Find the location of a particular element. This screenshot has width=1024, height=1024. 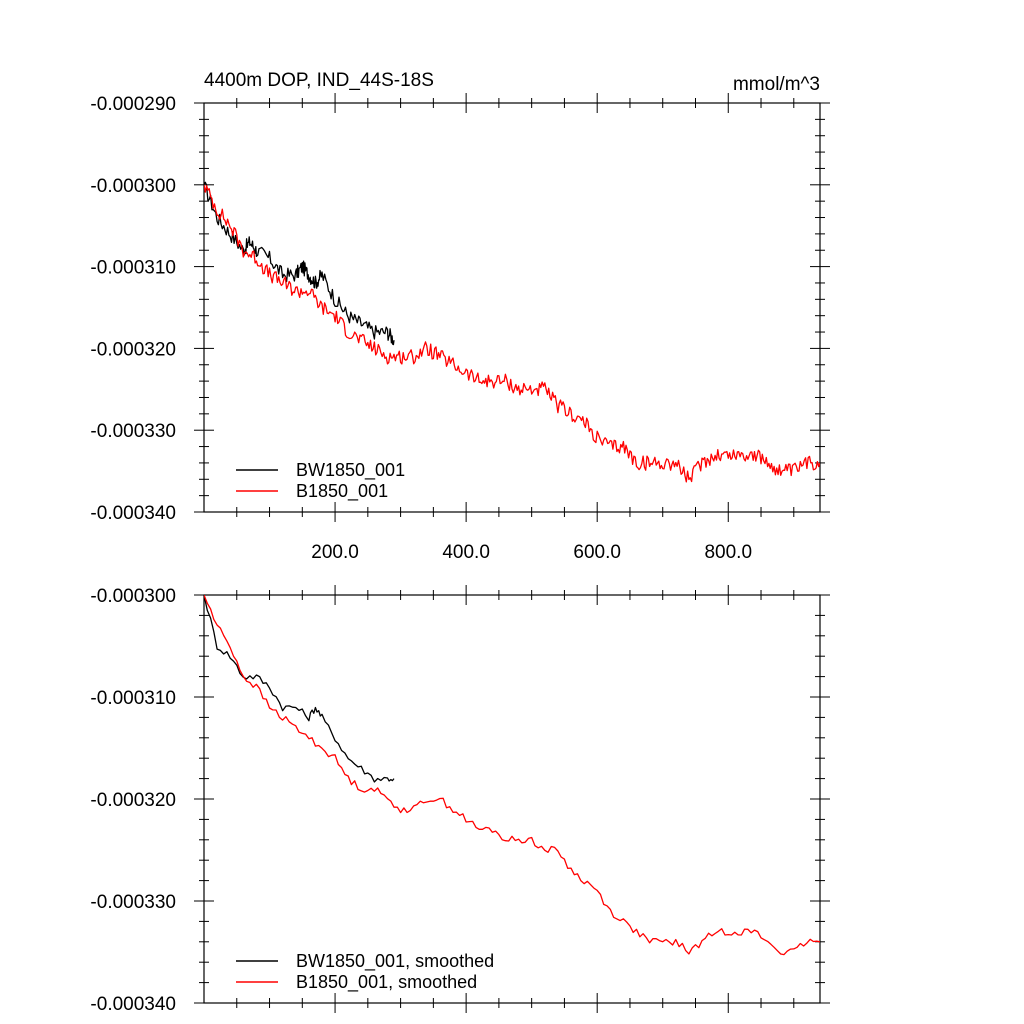

legend-label-0: BW1850_001, smoothed is located at coordinates (395, 961).